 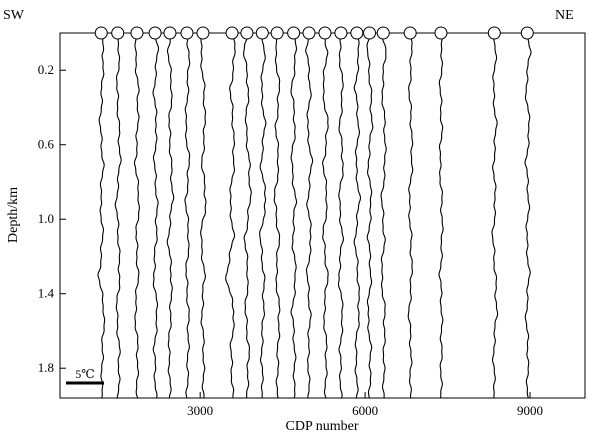 I want to click on y-tick-label-4: 1.8, so click(x=46, y=367).